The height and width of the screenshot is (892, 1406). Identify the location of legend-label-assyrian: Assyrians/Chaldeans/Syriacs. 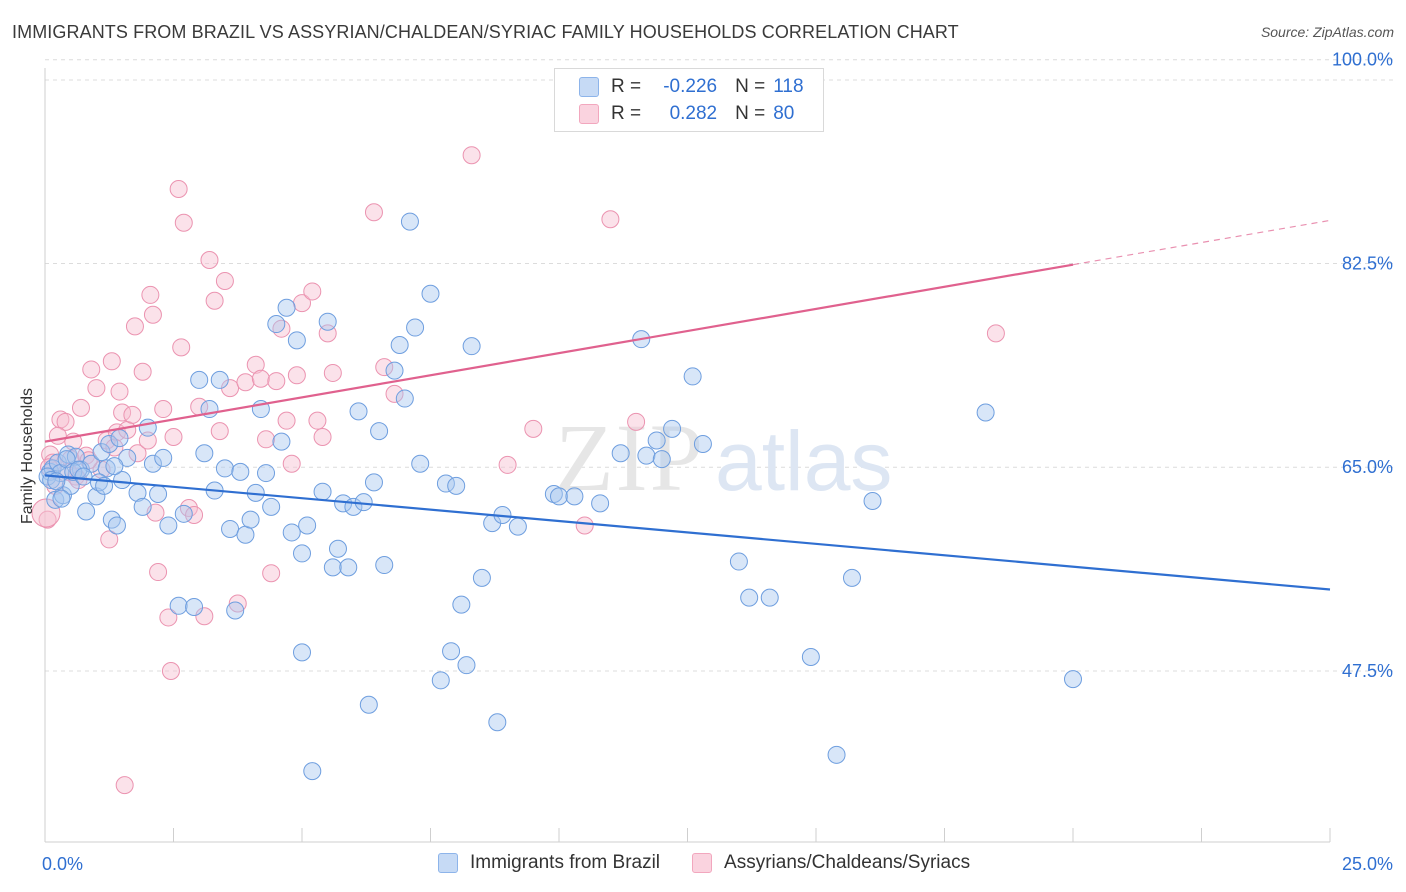
(847, 862).